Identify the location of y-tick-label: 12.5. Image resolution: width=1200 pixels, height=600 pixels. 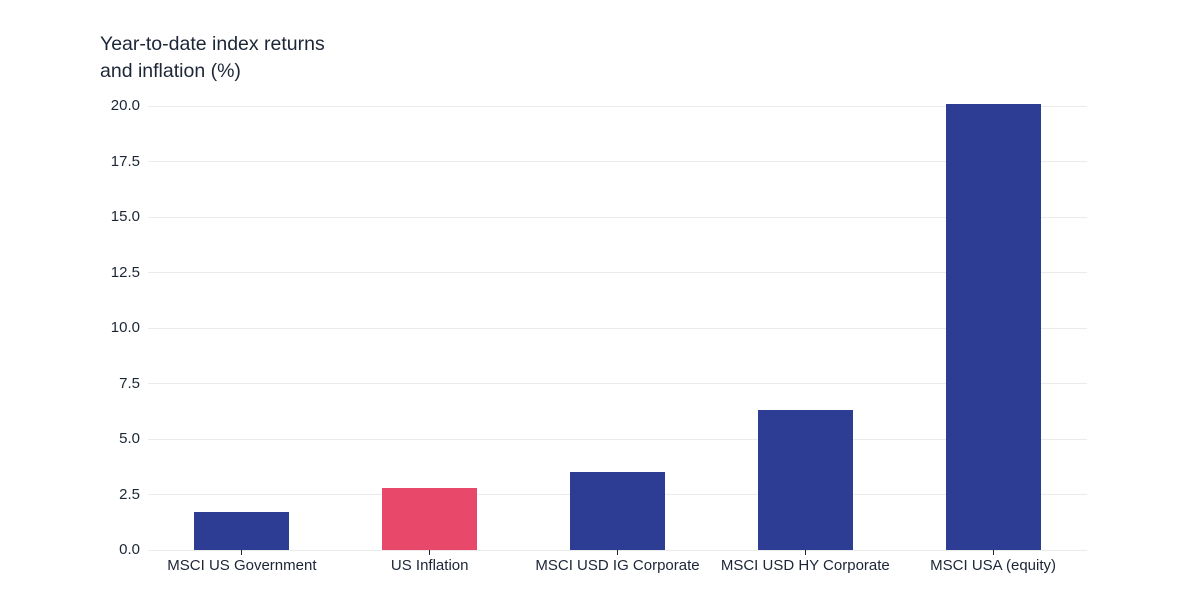
(125, 272).